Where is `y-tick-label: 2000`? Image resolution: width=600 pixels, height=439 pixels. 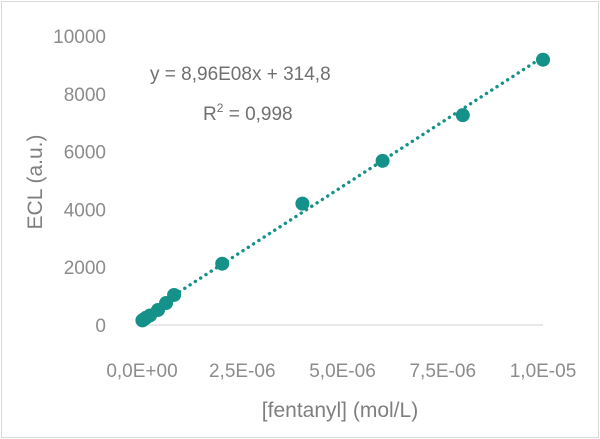 y-tick-label: 2000 is located at coordinates (85, 268).